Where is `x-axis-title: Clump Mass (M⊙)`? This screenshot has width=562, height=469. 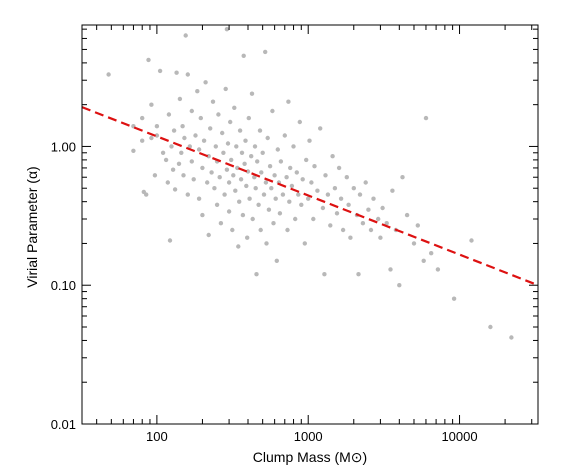
x-axis-title: Clump Mass (M⊙) is located at coordinates (310, 457).